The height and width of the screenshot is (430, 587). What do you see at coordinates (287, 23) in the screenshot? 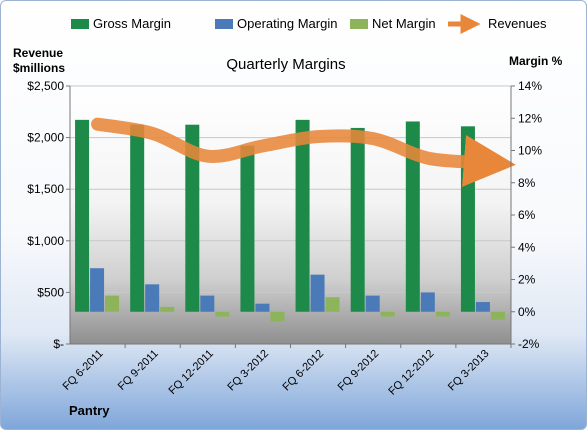
I see `legend-label-operating-margin: Operating Margin` at bounding box center [287, 23].